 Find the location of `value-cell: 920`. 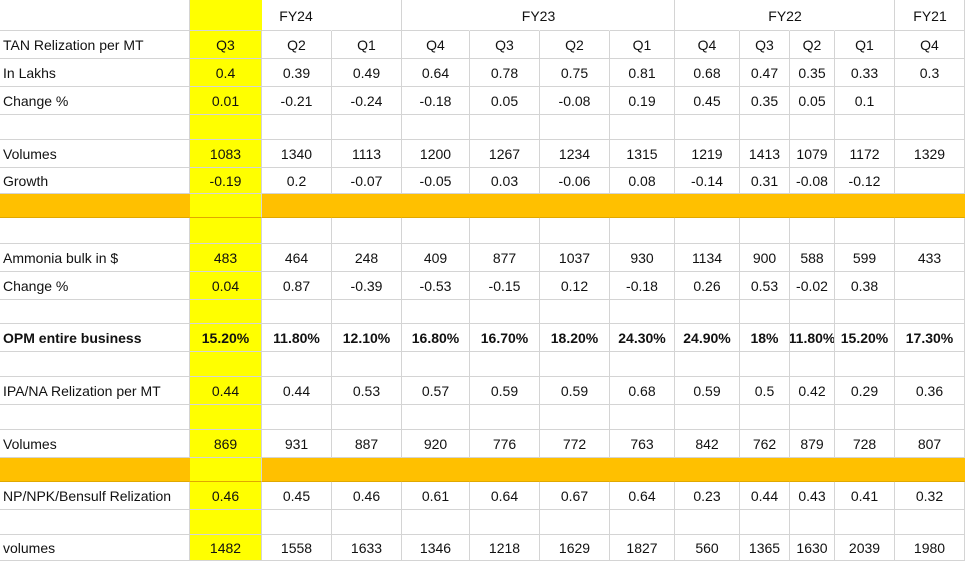

value-cell: 920 is located at coordinates (436, 444).